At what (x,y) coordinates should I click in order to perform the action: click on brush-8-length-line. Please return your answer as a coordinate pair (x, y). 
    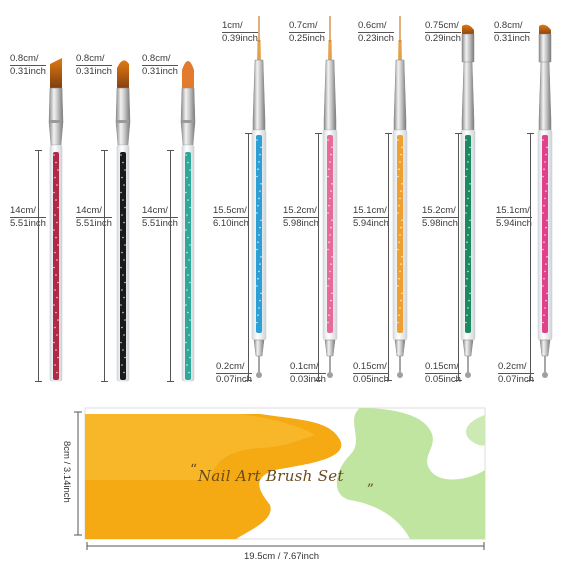
    Looking at the image, I should click on (530, 256).